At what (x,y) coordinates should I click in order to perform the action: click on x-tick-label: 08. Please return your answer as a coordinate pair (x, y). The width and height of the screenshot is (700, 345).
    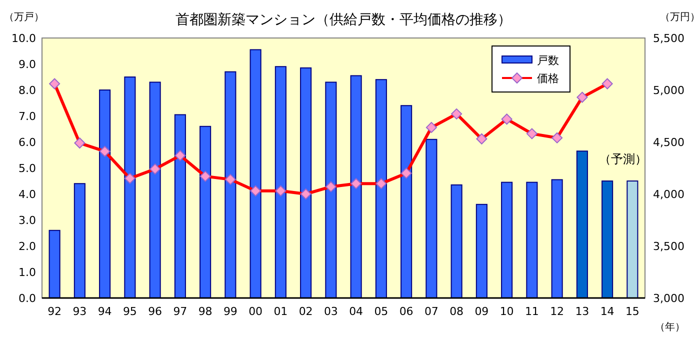
    Looking at the image, I should click on (457, 311).